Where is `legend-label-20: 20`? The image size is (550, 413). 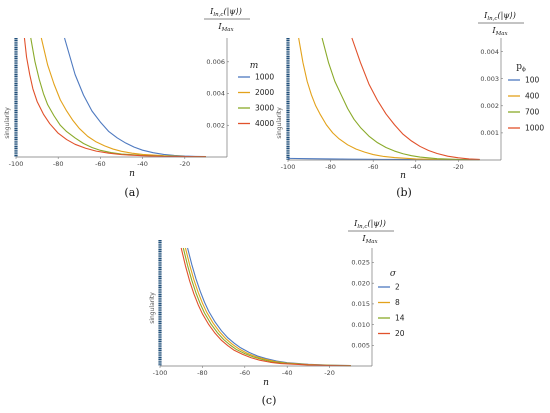 legend-label-20: 20 is located at coordinates (400, 333).